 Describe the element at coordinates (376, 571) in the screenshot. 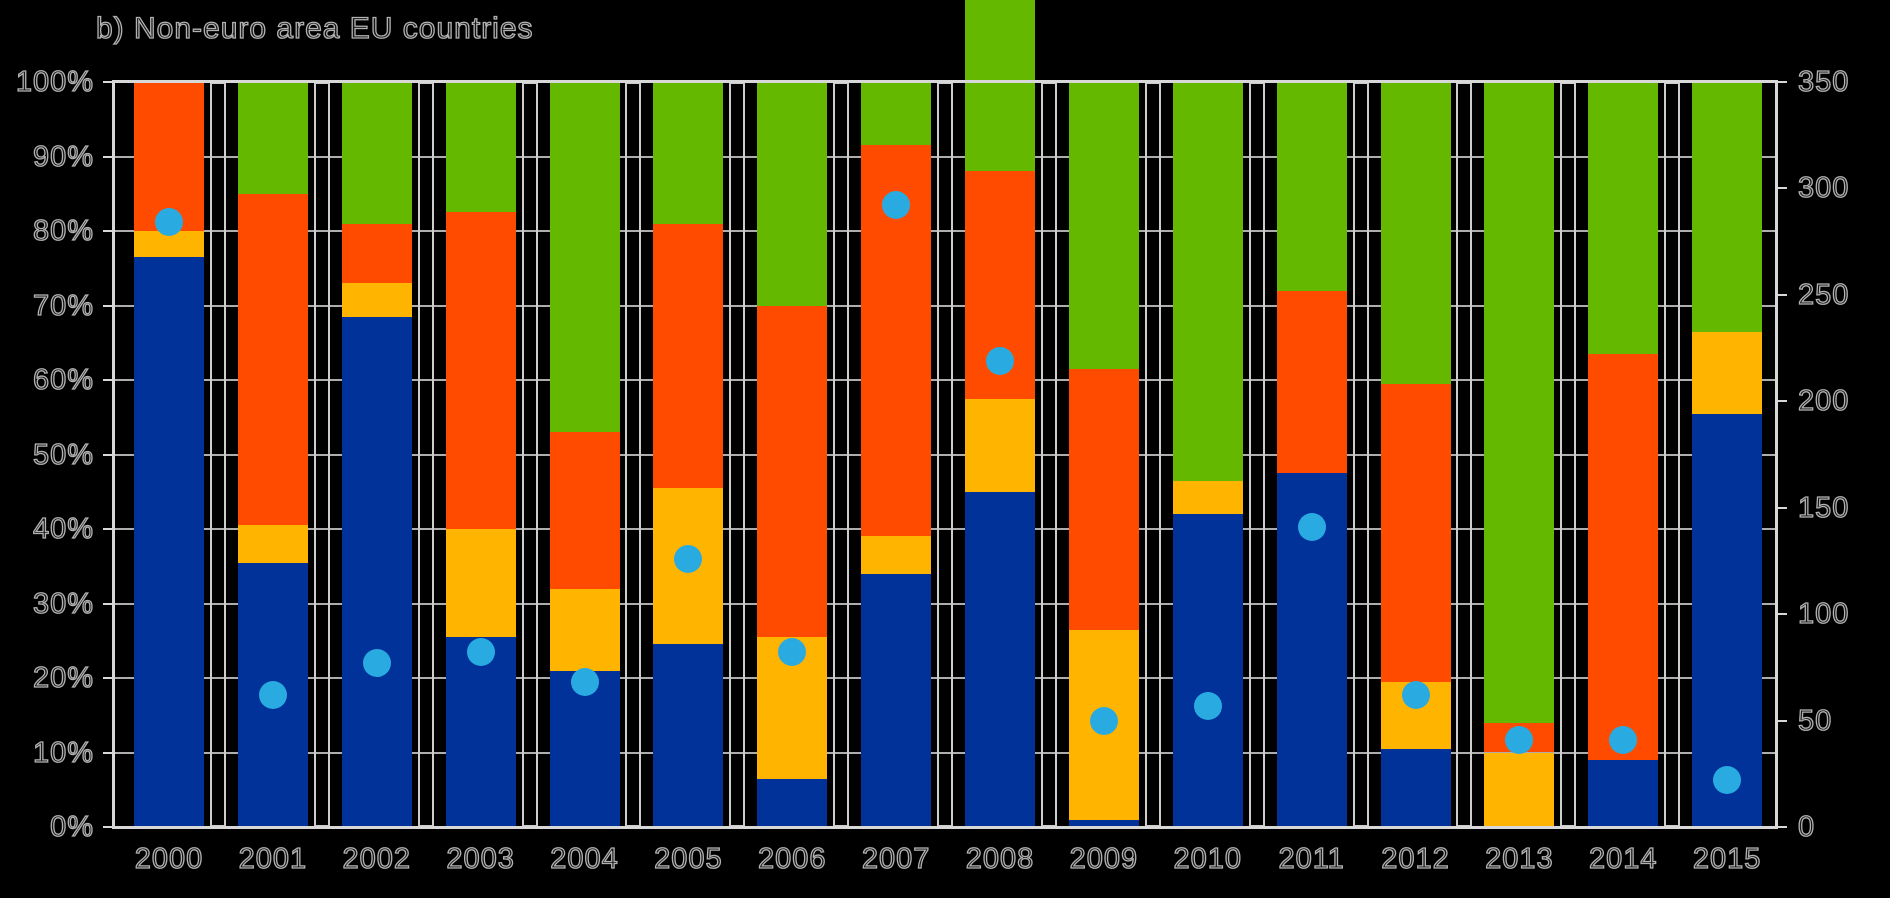

I see `bar-2002-blue-bottom-segment` at that location.